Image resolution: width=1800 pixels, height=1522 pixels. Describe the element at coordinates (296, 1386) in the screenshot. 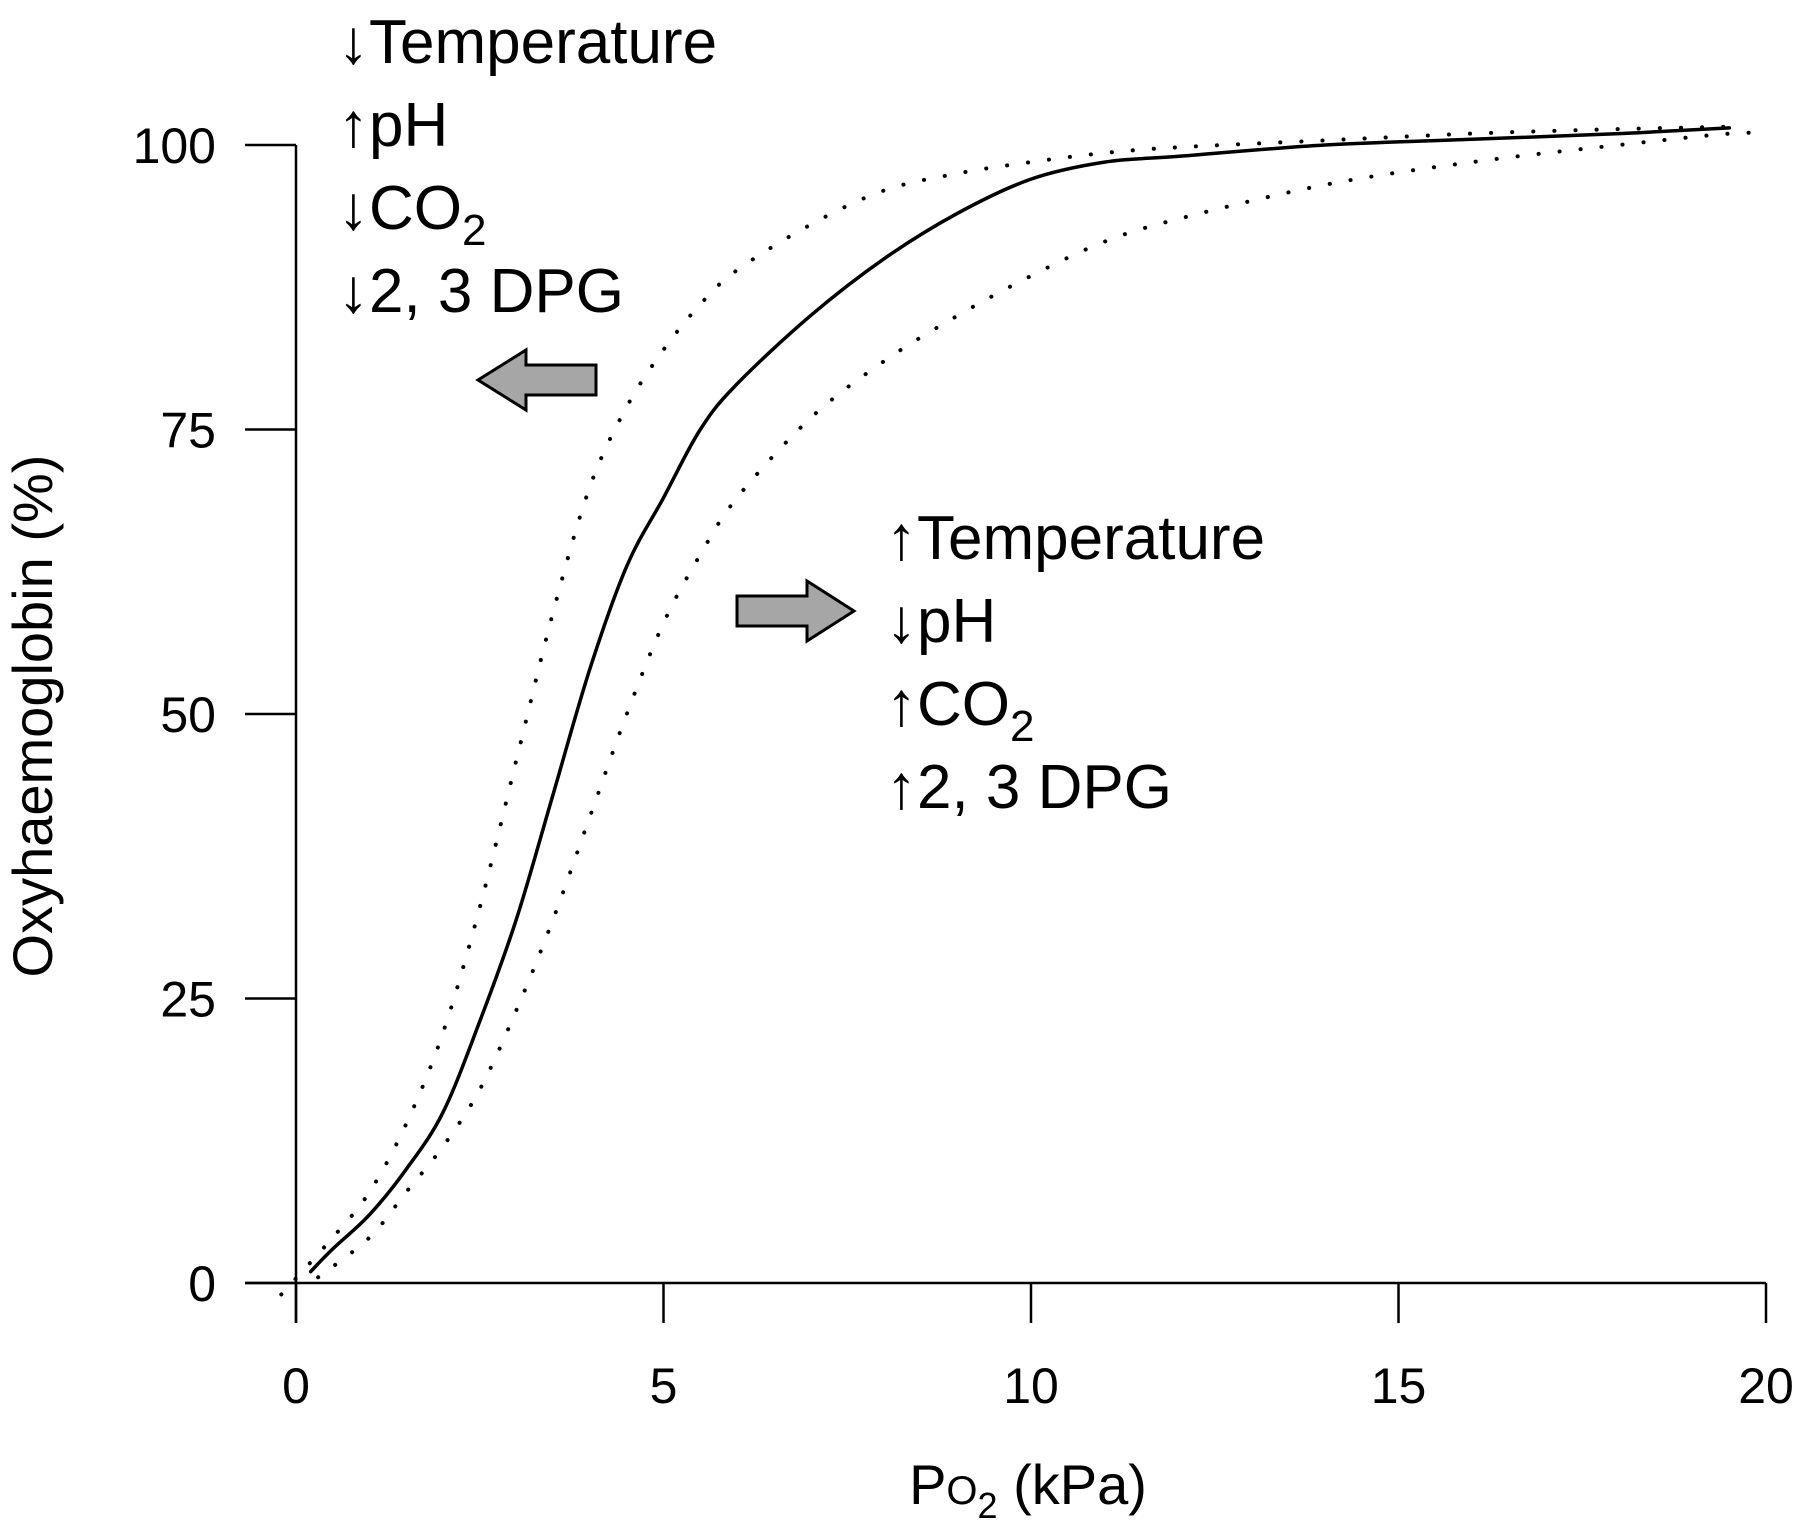

I see `x-tick-label: 0` at that location.